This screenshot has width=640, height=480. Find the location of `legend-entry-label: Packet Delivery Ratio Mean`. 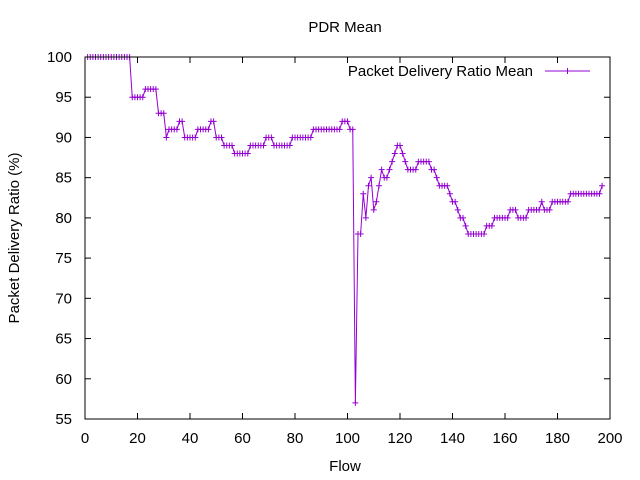

legend-entry-label: Packet Delivery Ratio Mean is located at coordinates (440, 71).